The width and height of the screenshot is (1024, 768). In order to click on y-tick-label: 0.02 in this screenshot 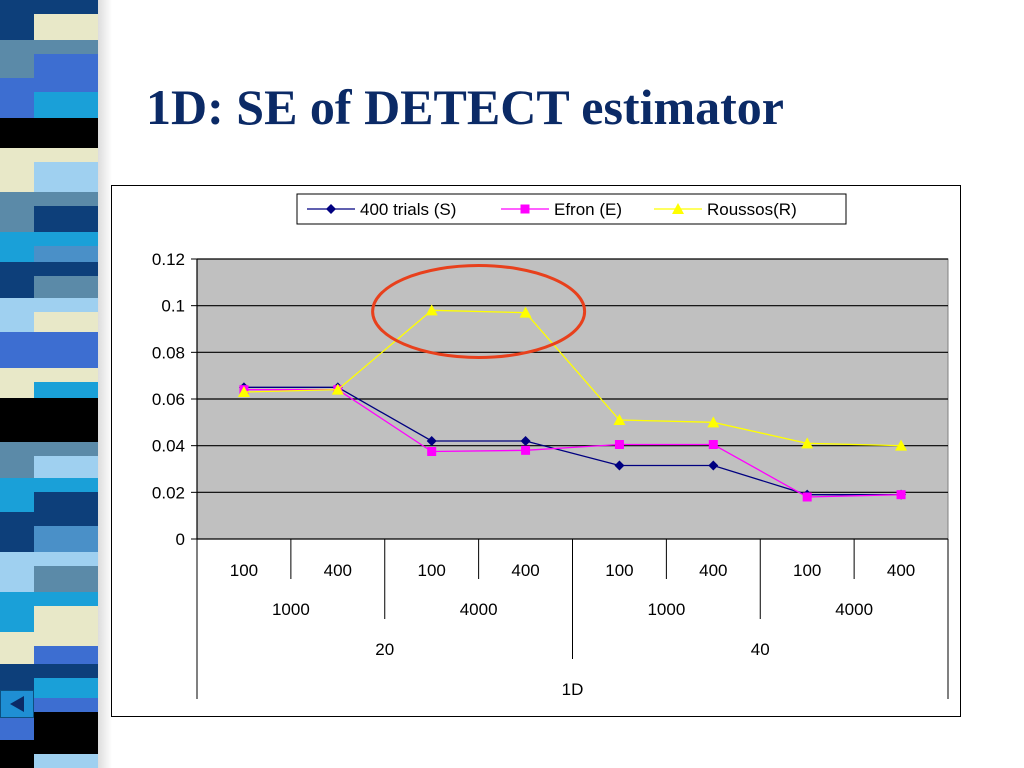, I will do `click(168, 492)`.